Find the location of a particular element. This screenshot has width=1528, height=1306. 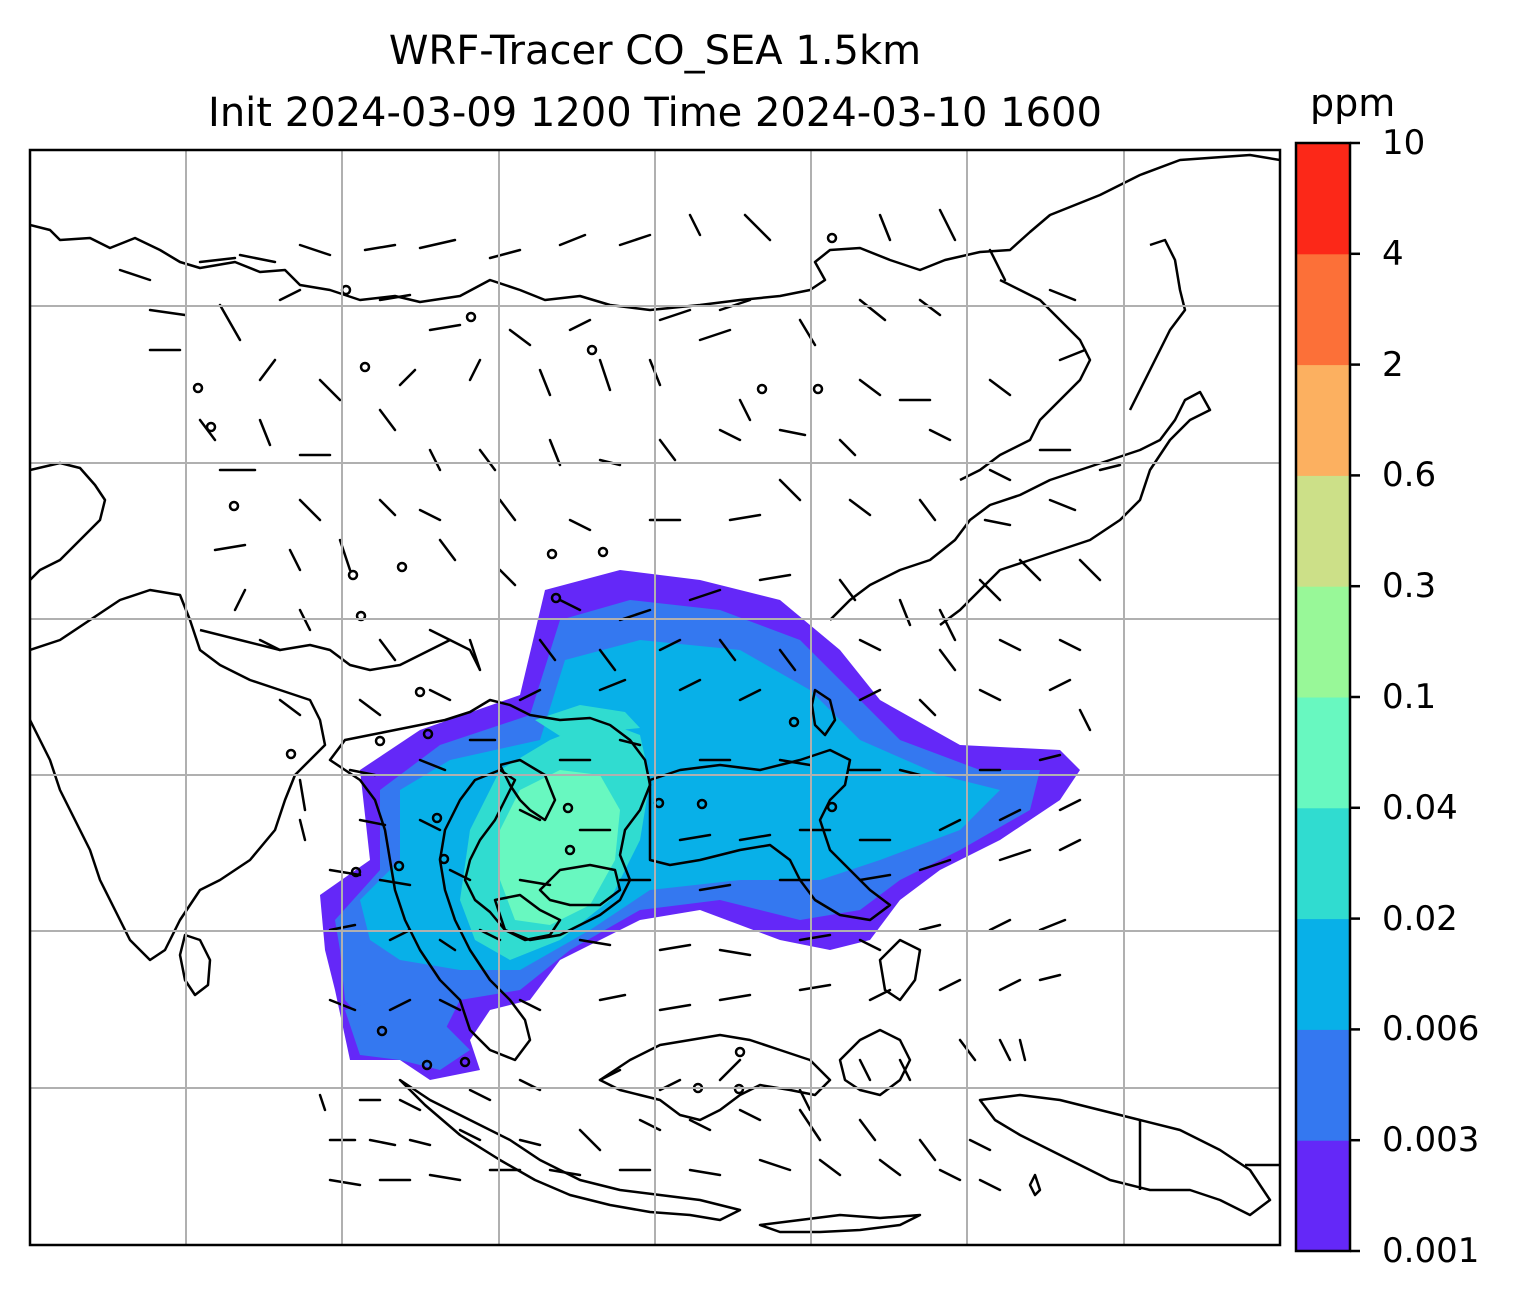

colorbar-tick-label: 10 is located at coordinates (1404, 143).